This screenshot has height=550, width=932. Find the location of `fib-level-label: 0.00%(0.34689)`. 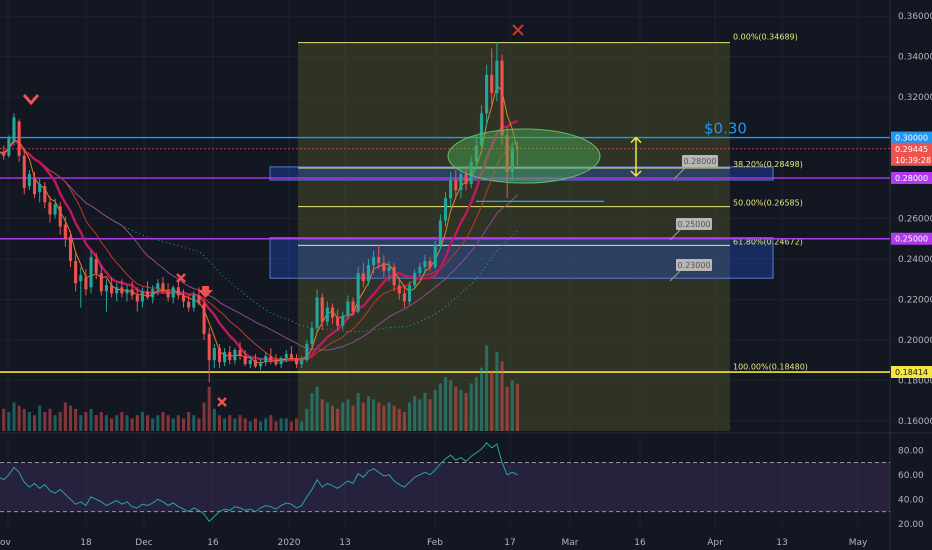

fib-level-label: 0.00%(0.34689) is located at coordinates (765, 37).